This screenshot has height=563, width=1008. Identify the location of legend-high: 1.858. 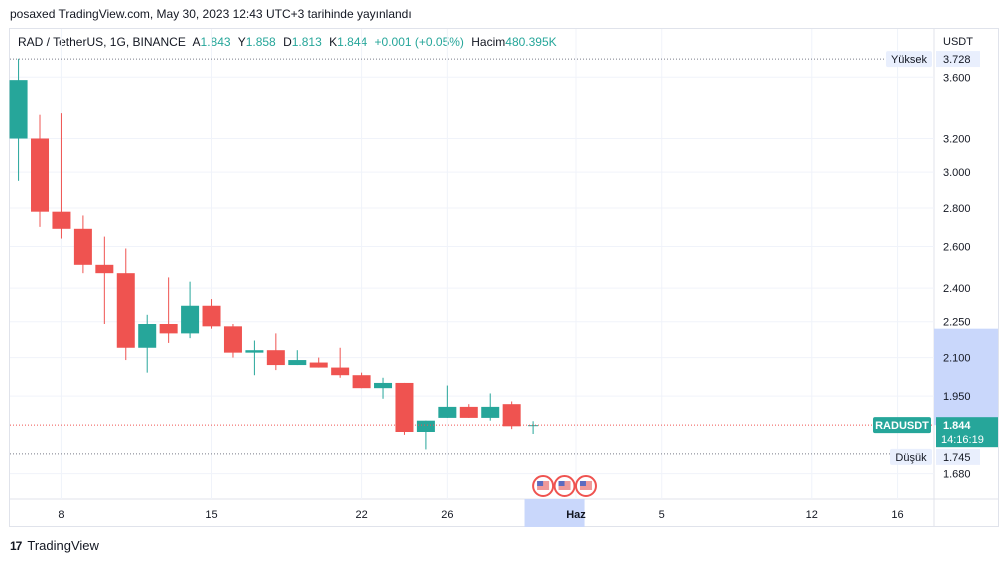
(260, 42).